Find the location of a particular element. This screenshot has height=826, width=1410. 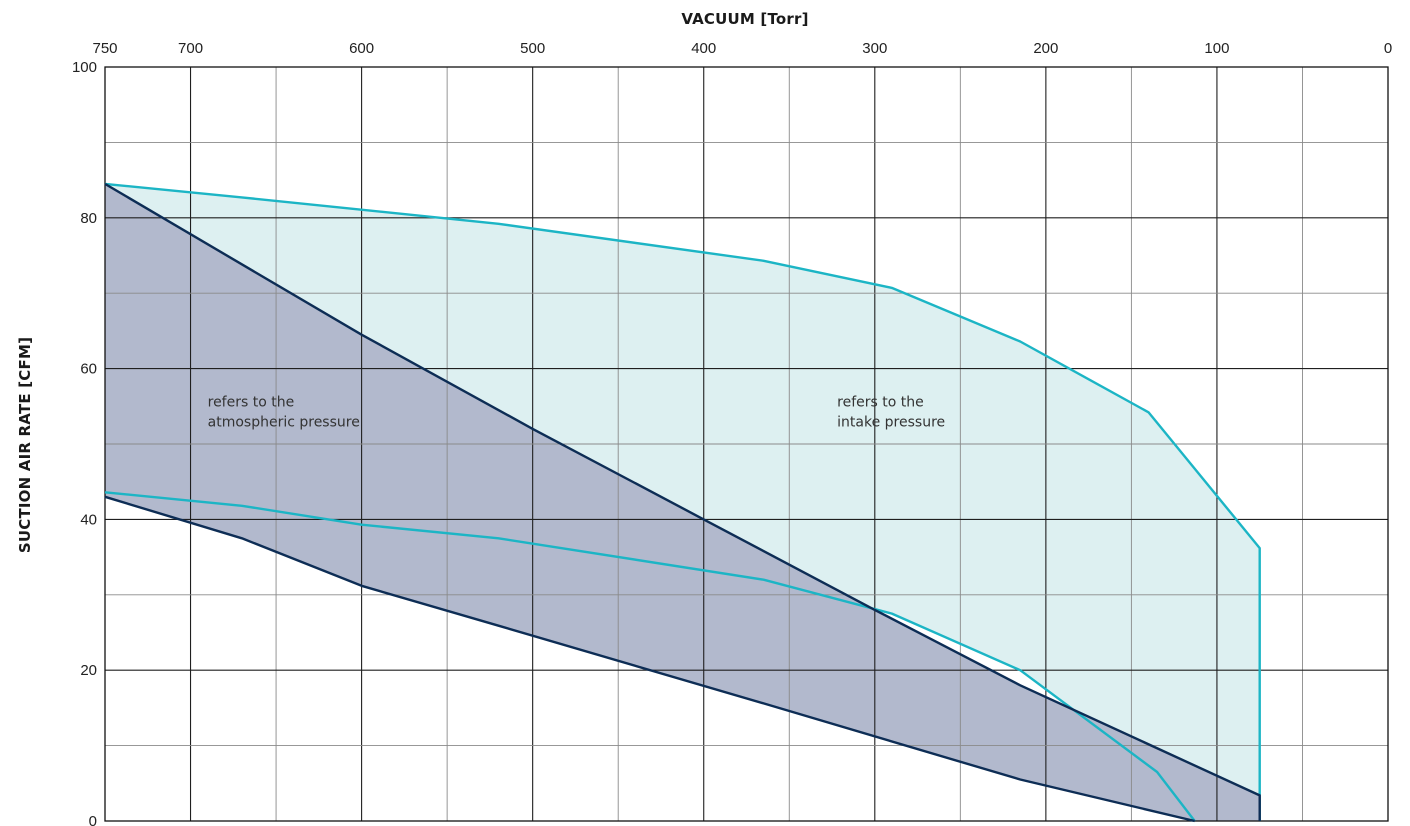

annotation-line: atmospheric pressure is located at coordinates (284, 422).